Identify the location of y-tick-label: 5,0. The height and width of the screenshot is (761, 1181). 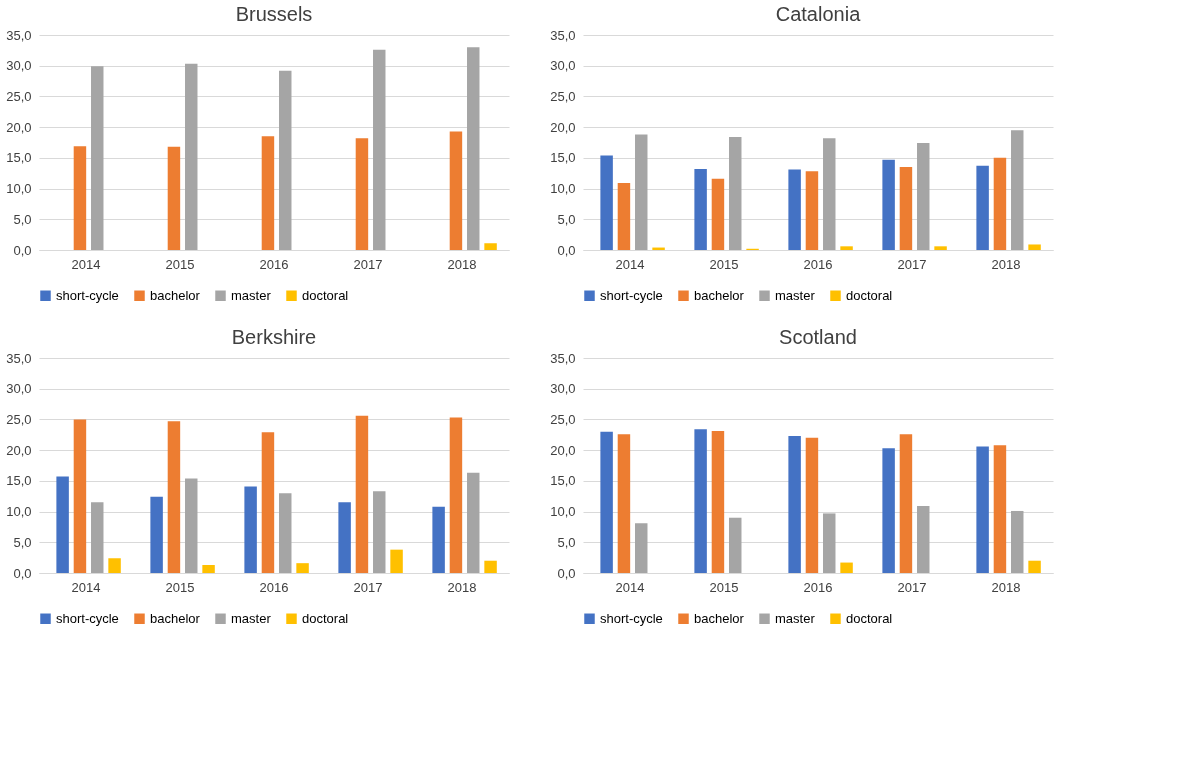
(22, 542).